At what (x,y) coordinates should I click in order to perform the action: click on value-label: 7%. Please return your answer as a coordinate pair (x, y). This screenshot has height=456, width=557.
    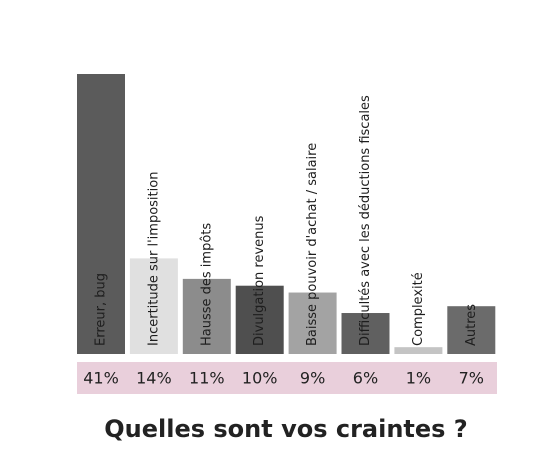
    Looking at the image, I should click on (471, 378).